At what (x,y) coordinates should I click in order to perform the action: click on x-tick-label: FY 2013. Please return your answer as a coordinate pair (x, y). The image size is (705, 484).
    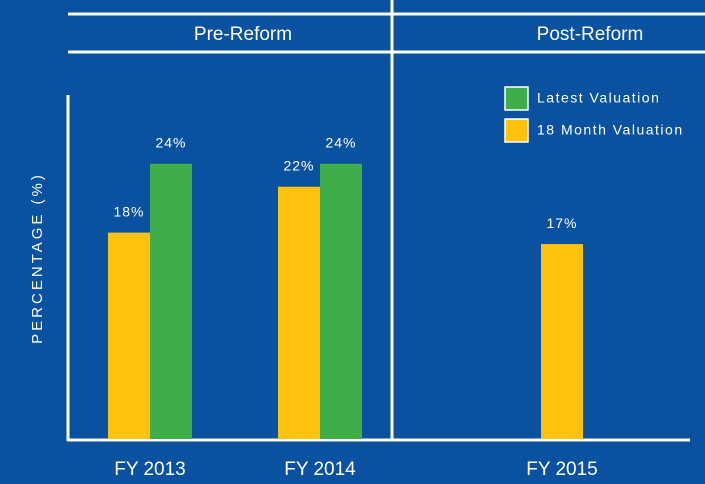
    Looking at the image, I should click on (149, 469).